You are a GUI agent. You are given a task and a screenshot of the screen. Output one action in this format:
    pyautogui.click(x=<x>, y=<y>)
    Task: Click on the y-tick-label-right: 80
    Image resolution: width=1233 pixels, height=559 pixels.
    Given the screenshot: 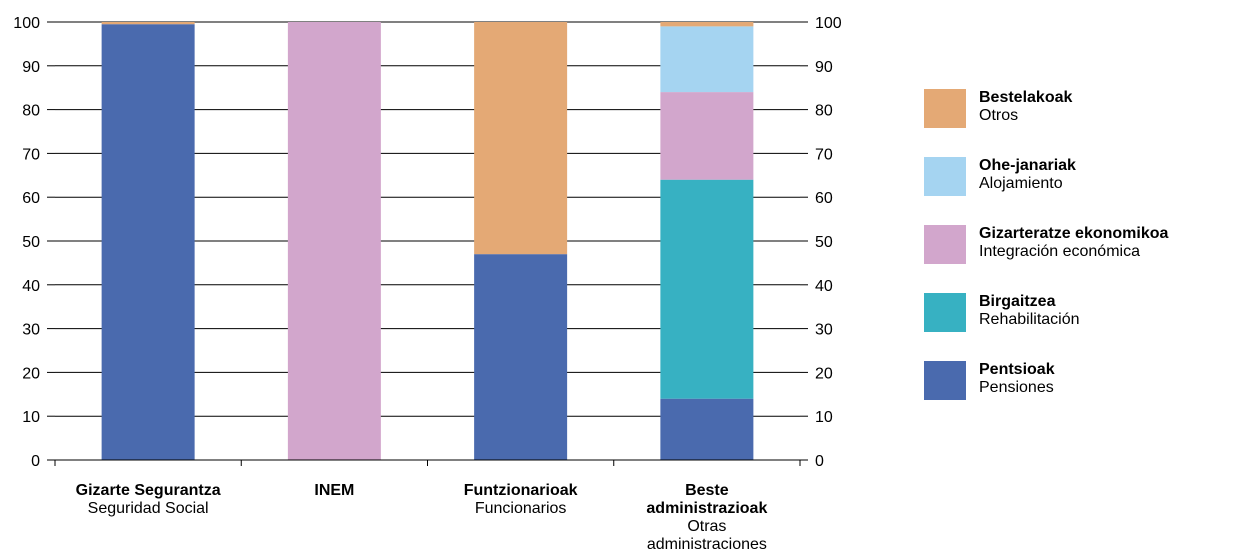 What is the action you would take?
    pyautogui.click(x=824, y=111)
    